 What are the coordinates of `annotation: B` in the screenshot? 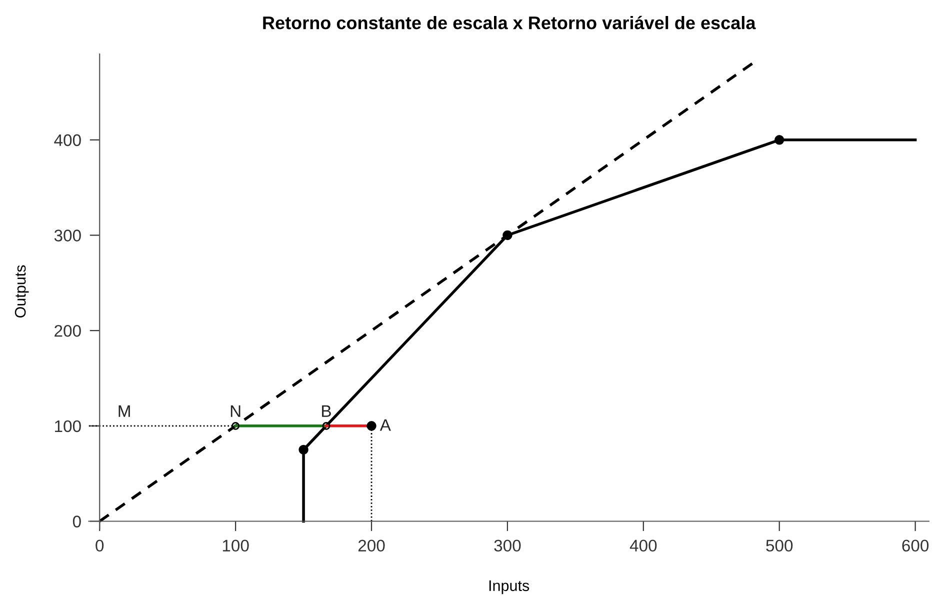 It's located at (326, 411).